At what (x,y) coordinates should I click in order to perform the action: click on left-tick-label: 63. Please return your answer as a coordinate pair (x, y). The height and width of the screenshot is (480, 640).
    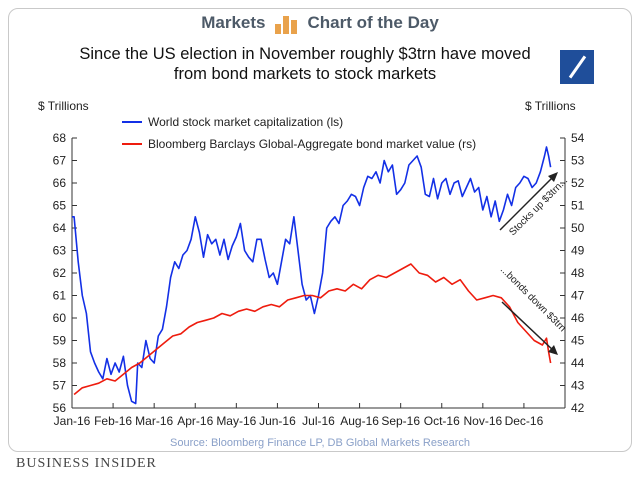
    Looking at the image, I should click on (60, 251).